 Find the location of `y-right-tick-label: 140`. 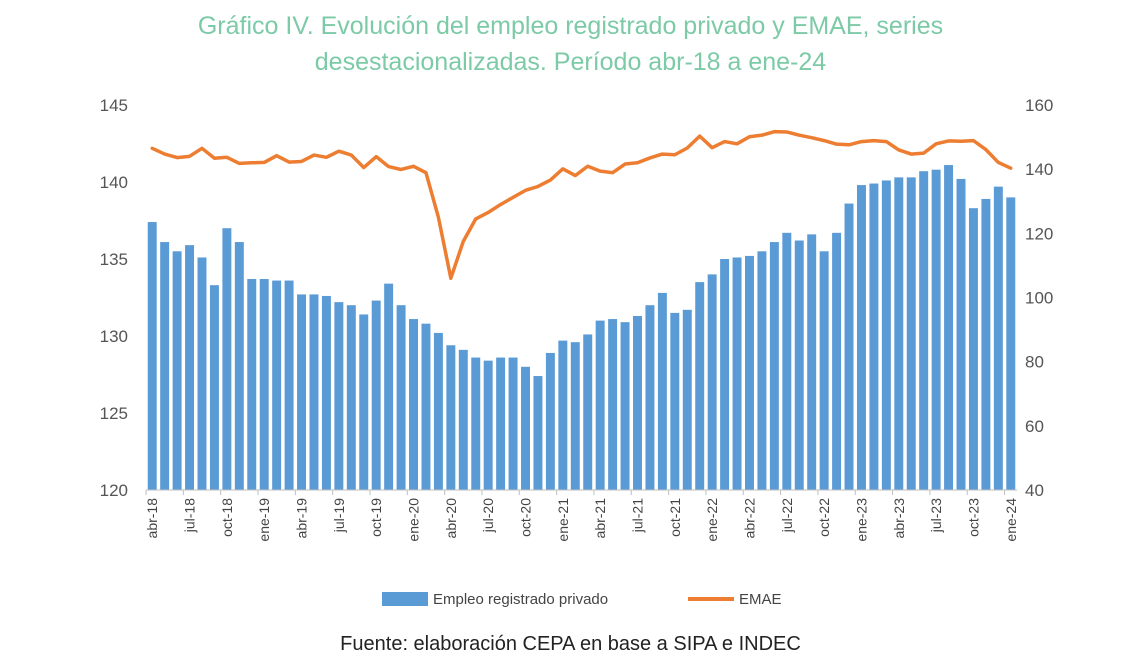

y-right-tick-label: 140 is located at coordinates (1039, 169).